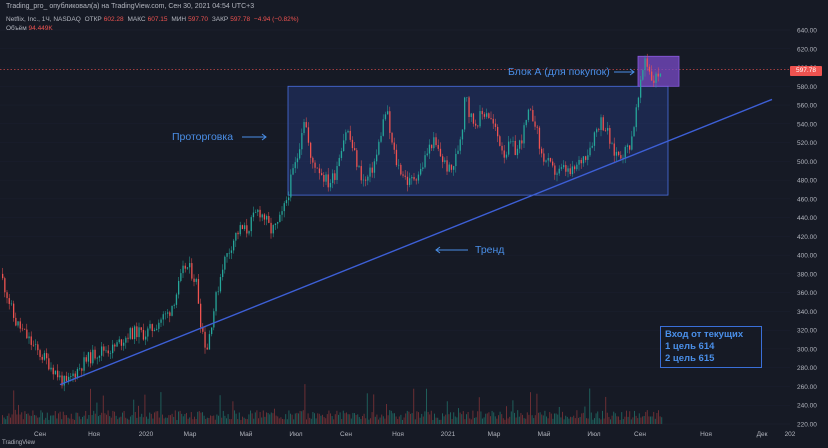 Image resolution: width=828 pixels, height=448 pixels. What do you see at coordinates (807, 162) in the screenshot?
I see `price-tick: 500.00` at bounding box center [807, 162].